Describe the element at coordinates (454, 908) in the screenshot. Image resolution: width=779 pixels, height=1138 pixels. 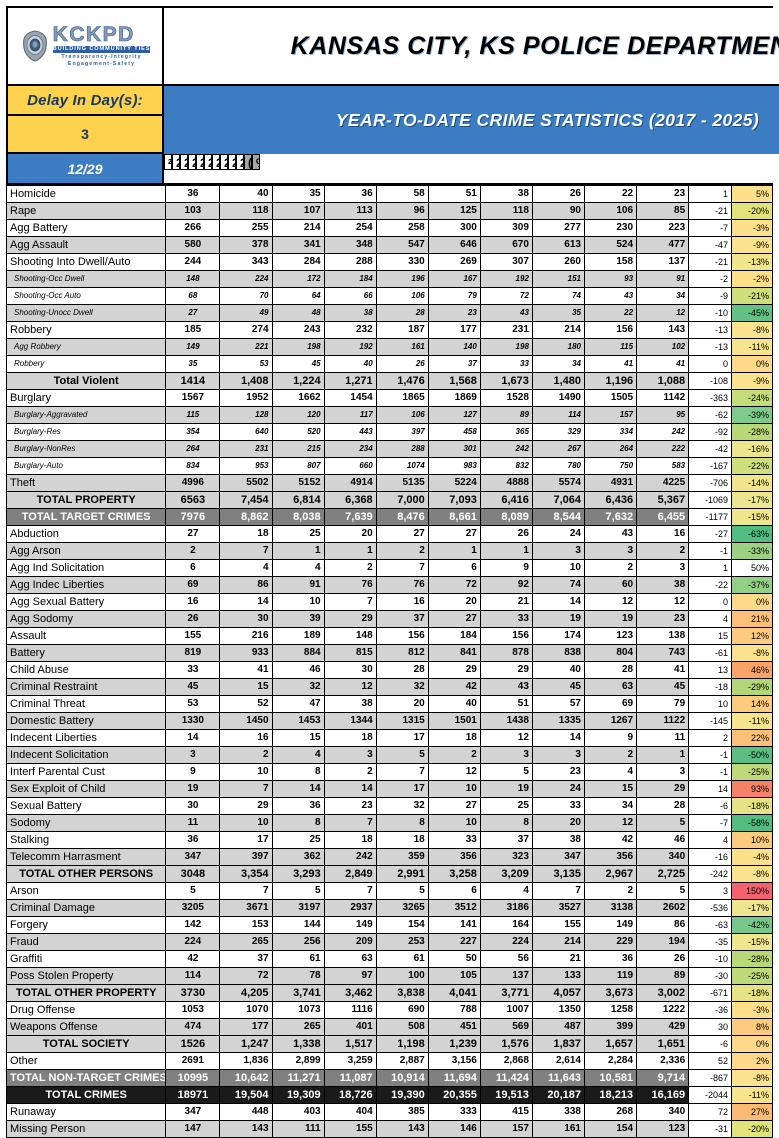
I see `cell-2021: 3512` at that location.